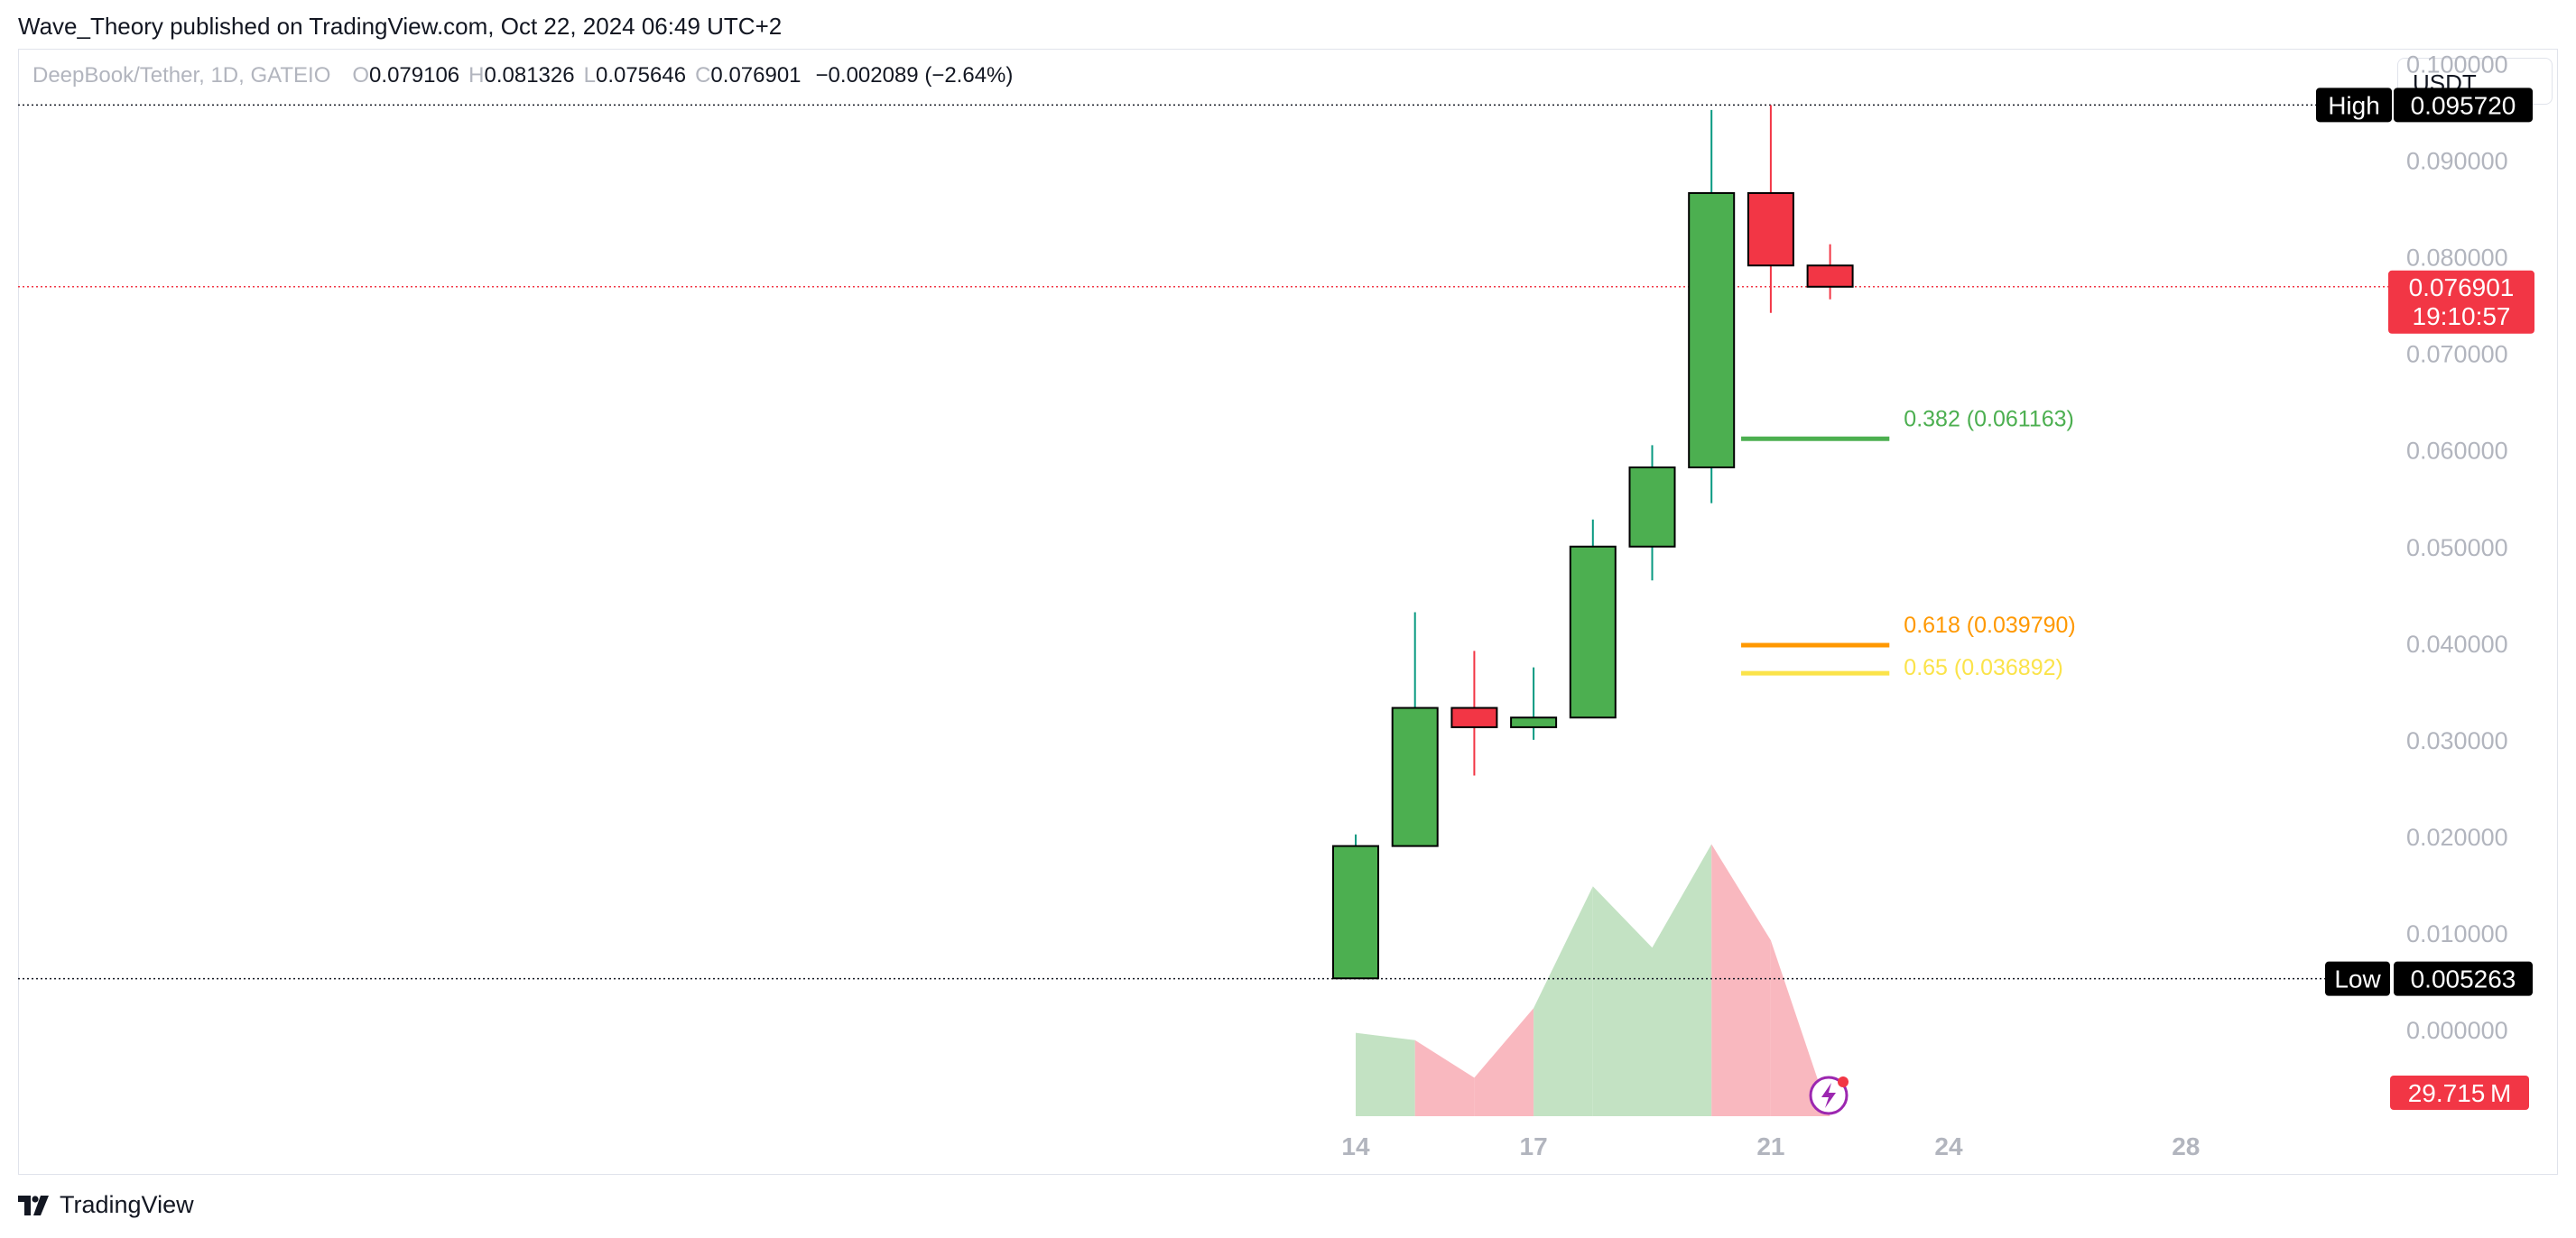  Describe the element at coordinates (2457, 644) in the screenshot. I see `y-axis-tick-label: 0.040000` at that location.